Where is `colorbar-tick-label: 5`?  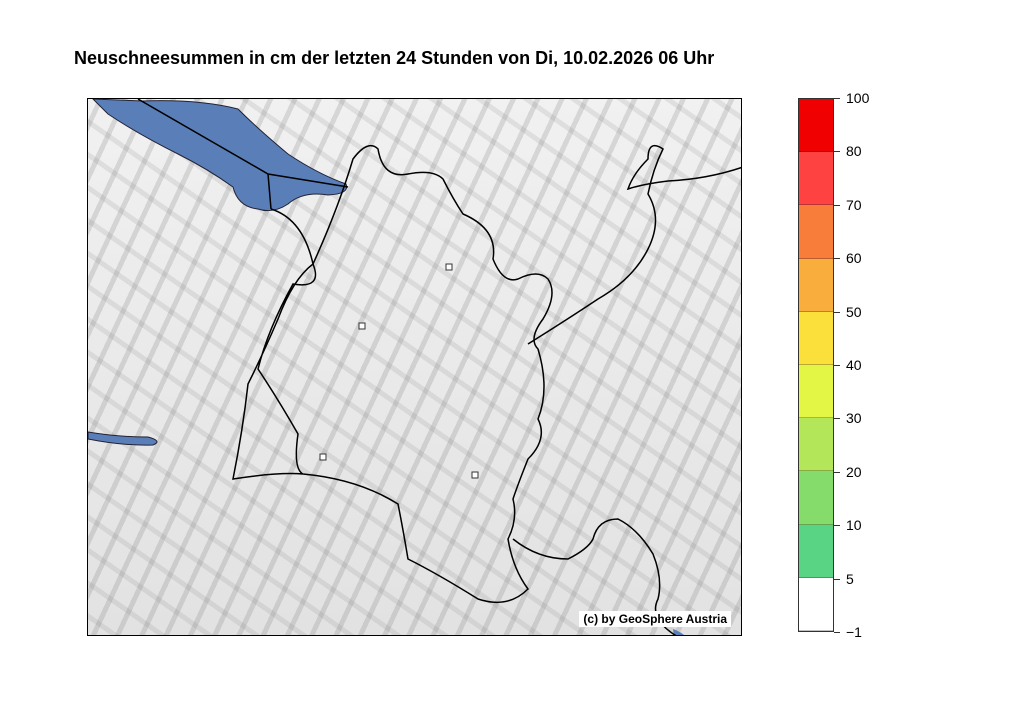
colorbar-tick-label: 5 is located at coordinates (850, 578).